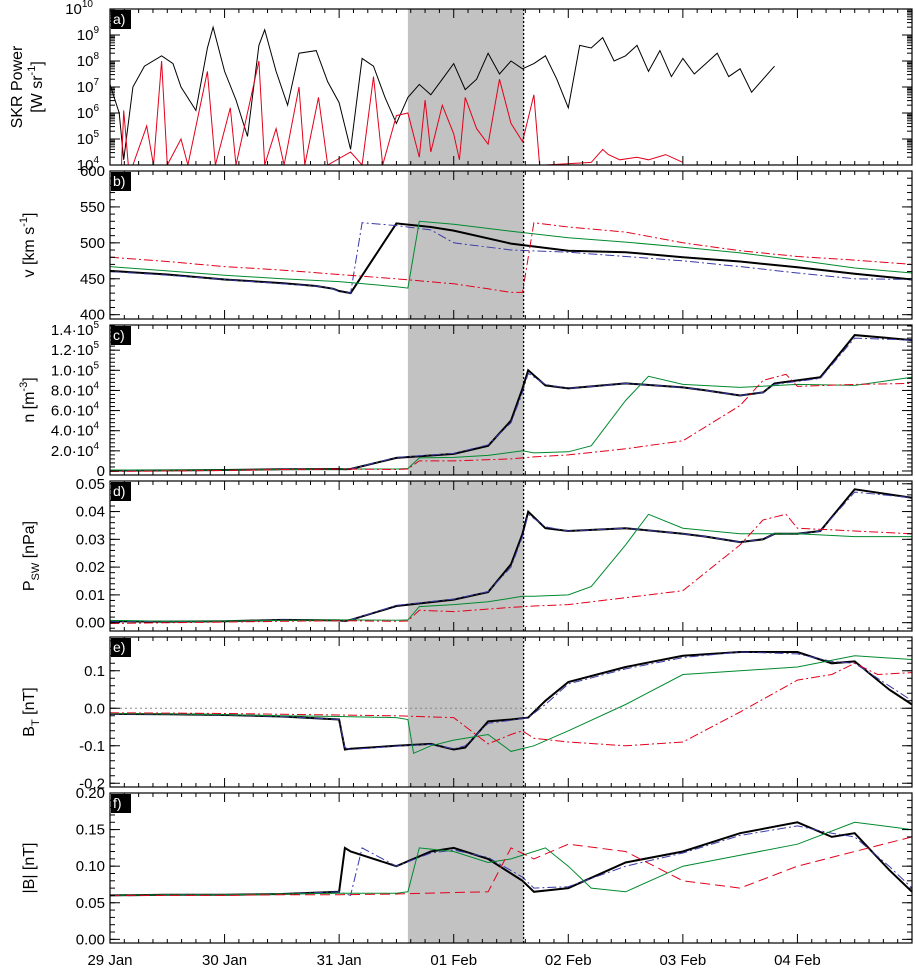 The width and height of the screenshot is (916, 972). Describe the element at coordinates (109, 960) in the screenshot. I see `x-tick-label: 29 Jan` at that location.